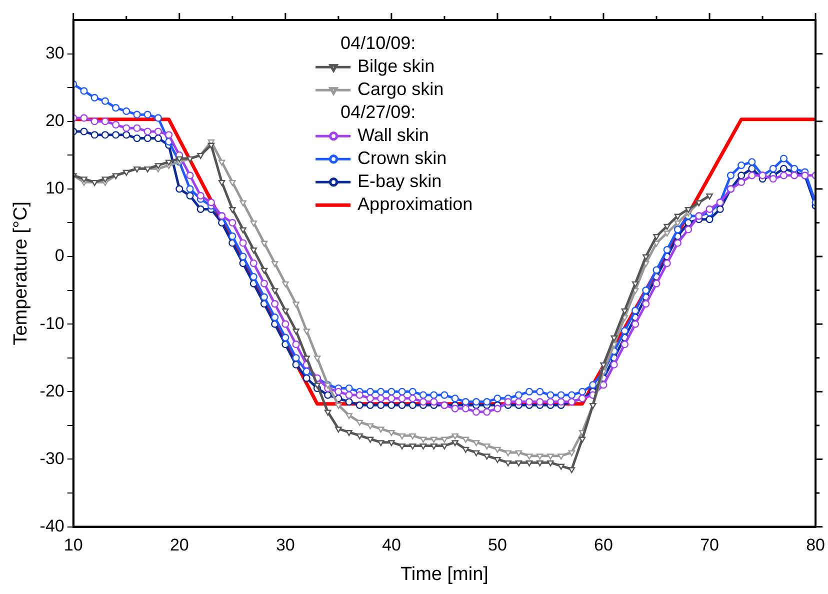  What do you see at coordinates (444, 574) in the screenshot?
I see `x-axis-title: Time [min]` at bounding box center [444, 574].